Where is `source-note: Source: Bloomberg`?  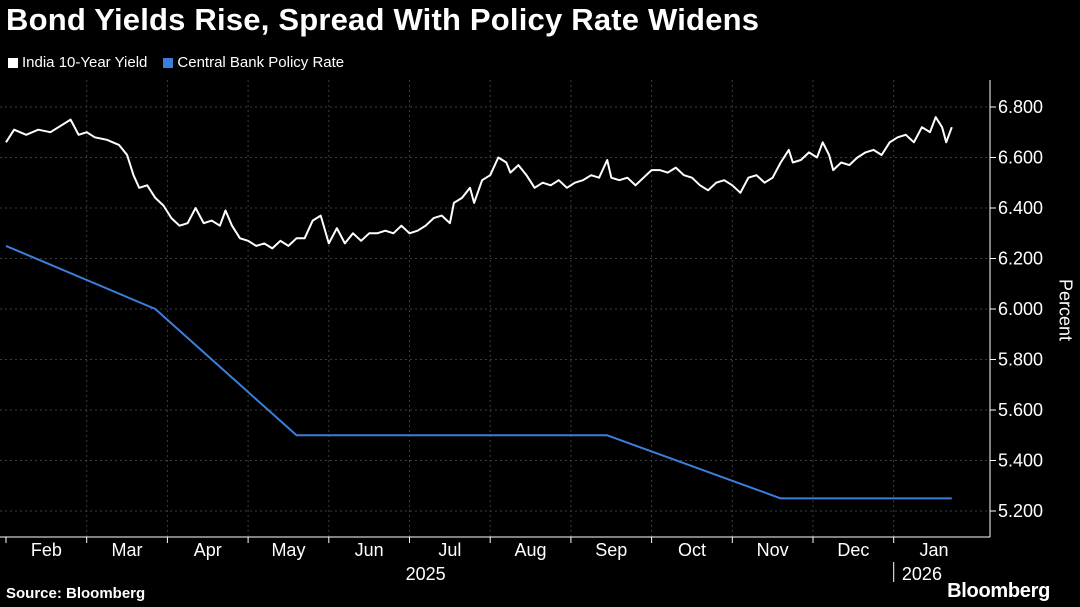
source-note: Source: Bloomberg is located at coordinates (76, 593).